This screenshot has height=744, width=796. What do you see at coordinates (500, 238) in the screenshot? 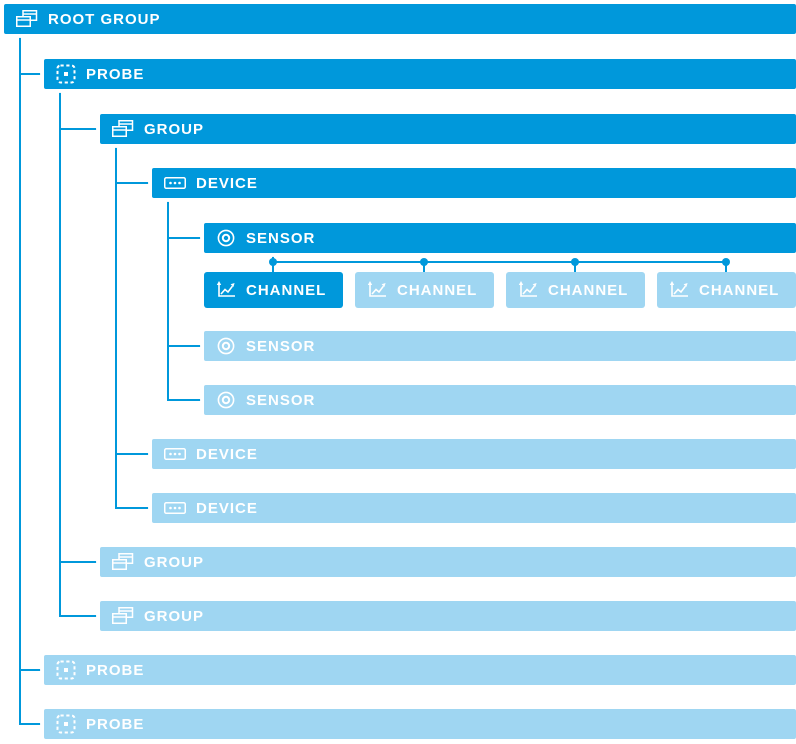
I see `node-sensor-1: SENSOR` at bounding box center [500, 238].